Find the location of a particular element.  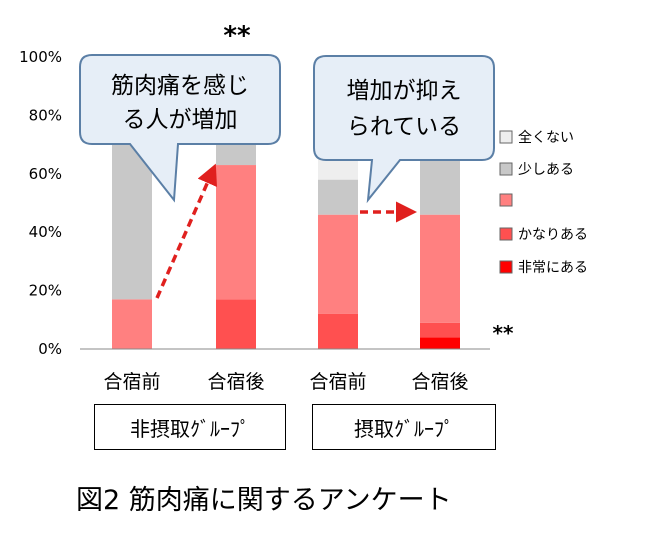

y-tick-label: 20% is located at coordinates (45, 291).